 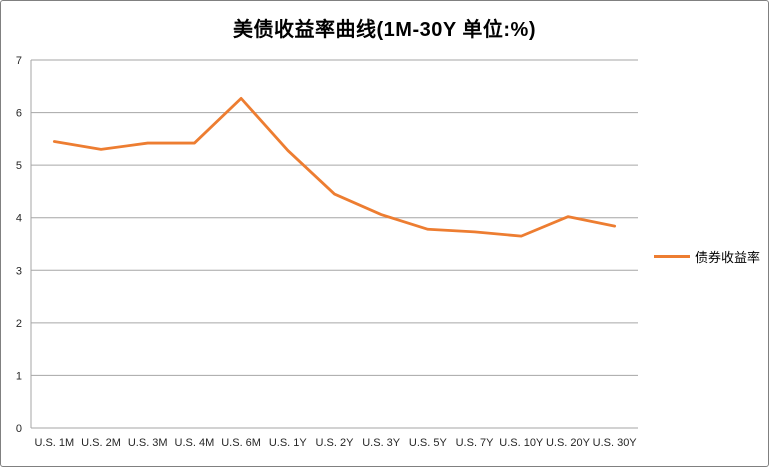 I want to click on y-tick-label: 5, so click(x=19, y=166).